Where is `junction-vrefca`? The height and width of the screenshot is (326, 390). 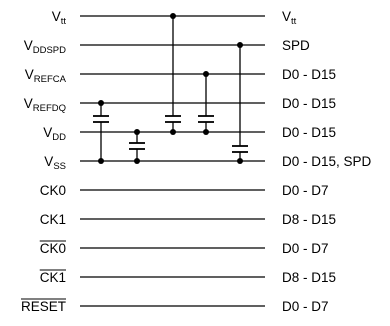 junction-vrefca is located at coordinates (206, 74).